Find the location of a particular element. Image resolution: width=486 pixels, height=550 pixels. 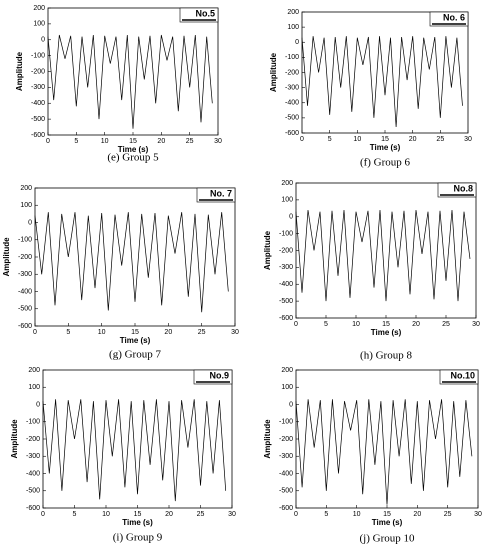

caption: (f) Group 6 is located at coordinates (385, 163).